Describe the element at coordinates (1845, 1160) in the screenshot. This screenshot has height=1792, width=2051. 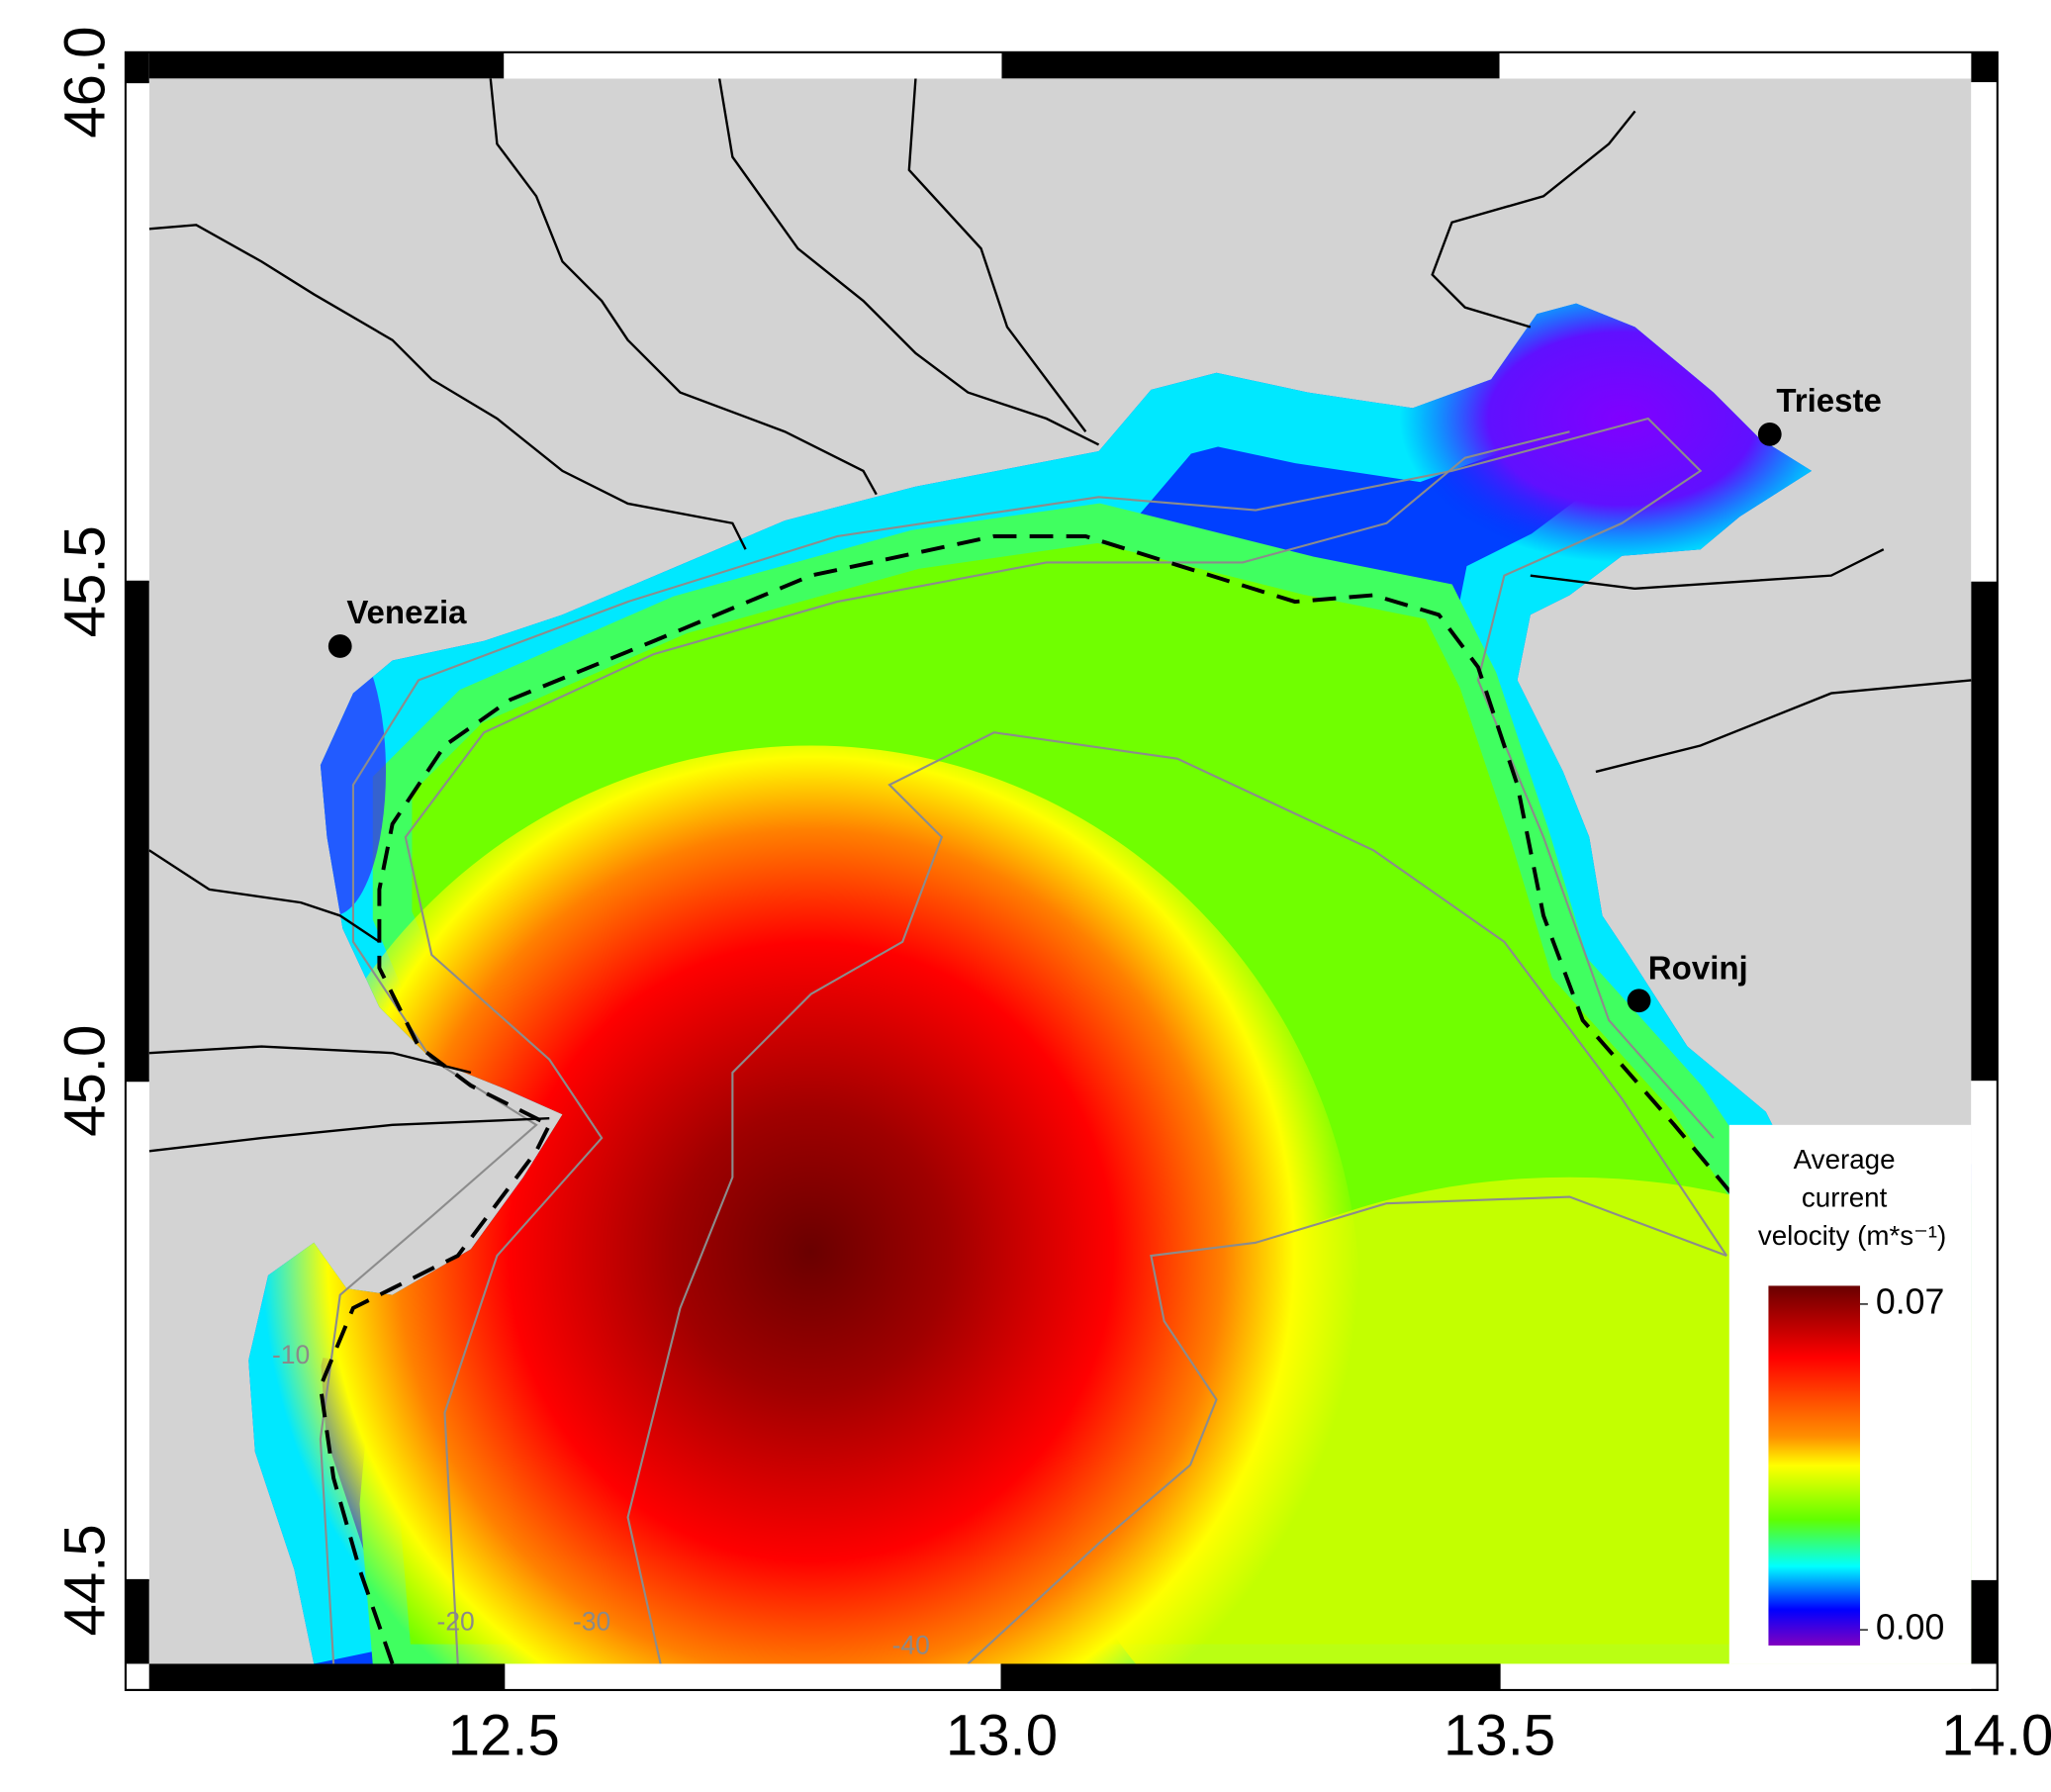
I see `legend-title: Average` at that location.